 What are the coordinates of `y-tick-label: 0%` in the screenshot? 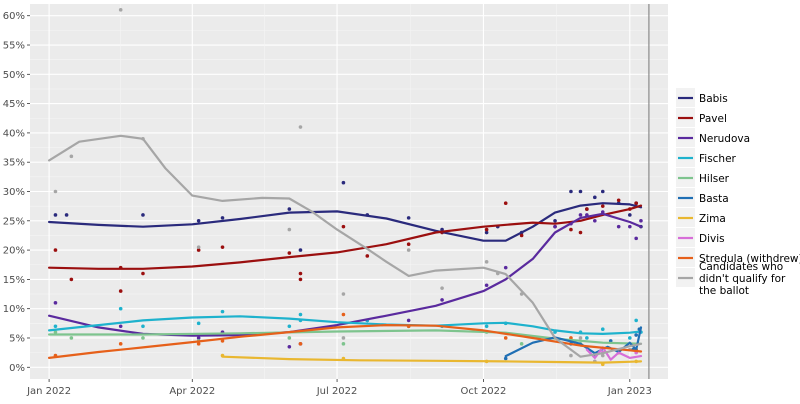 It's located at (17, 368).